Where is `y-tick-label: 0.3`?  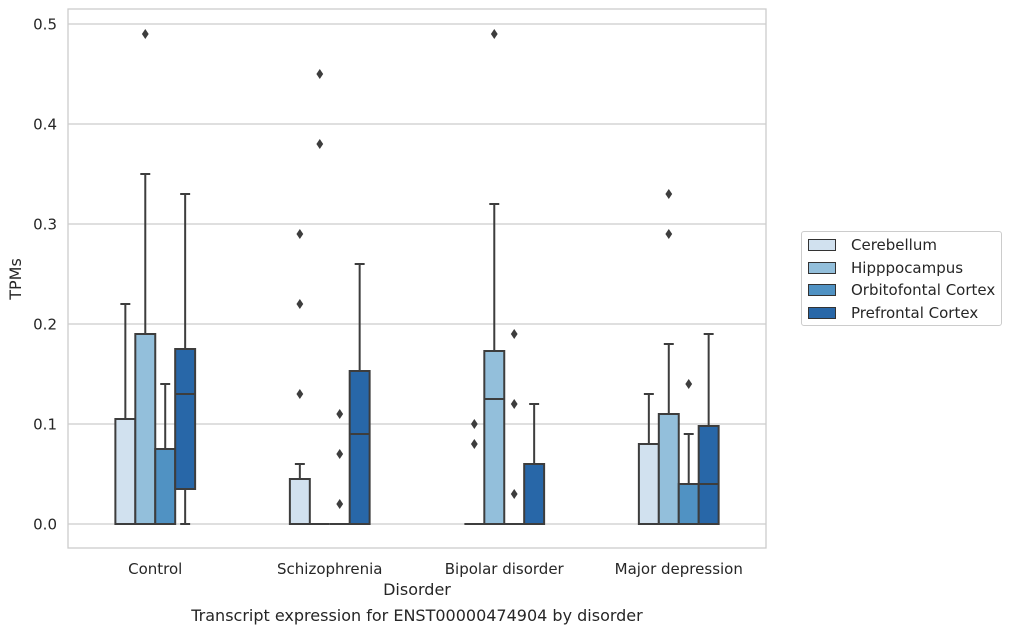
y-tick-label: 0.3 is located at coordinates (45, 225).